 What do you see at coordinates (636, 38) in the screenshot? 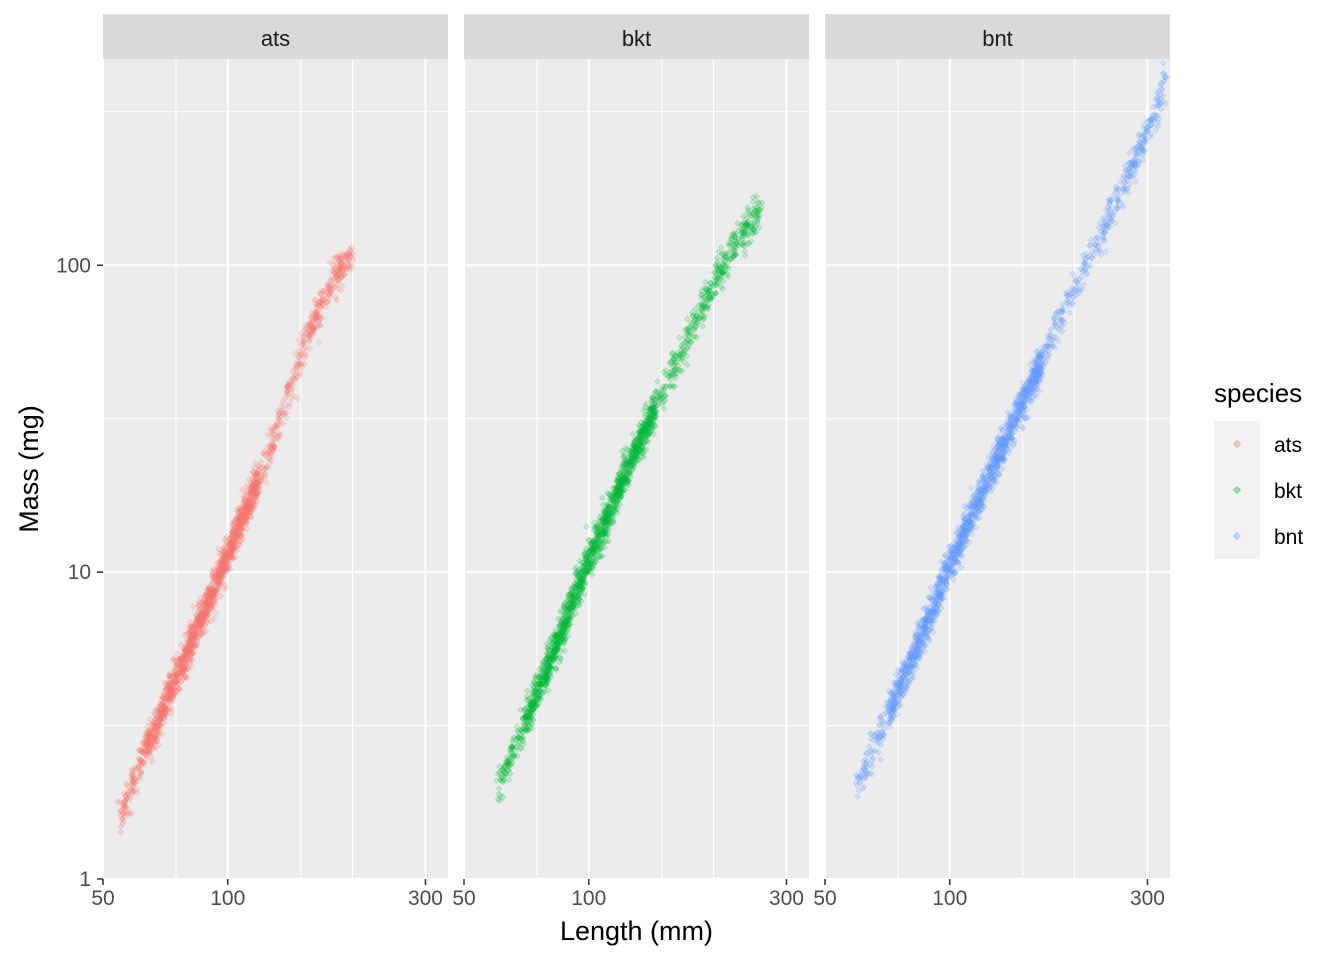
I see `facet-strip-label: bkt` at bounding box center [636, 38].